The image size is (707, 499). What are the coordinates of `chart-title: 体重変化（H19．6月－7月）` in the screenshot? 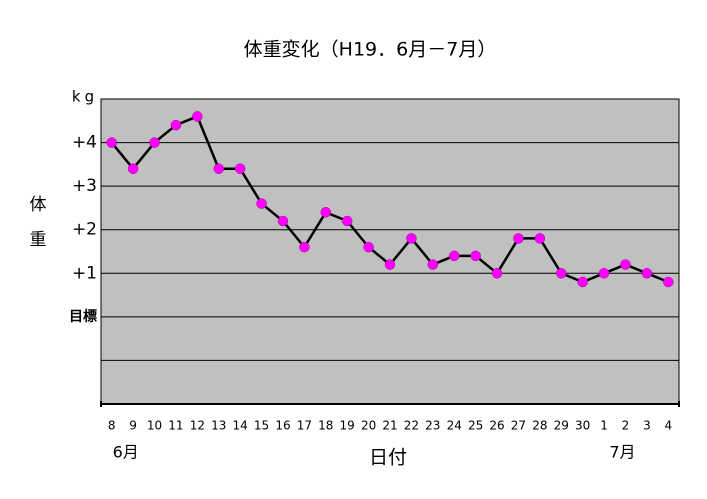 It's located at (370, 50).